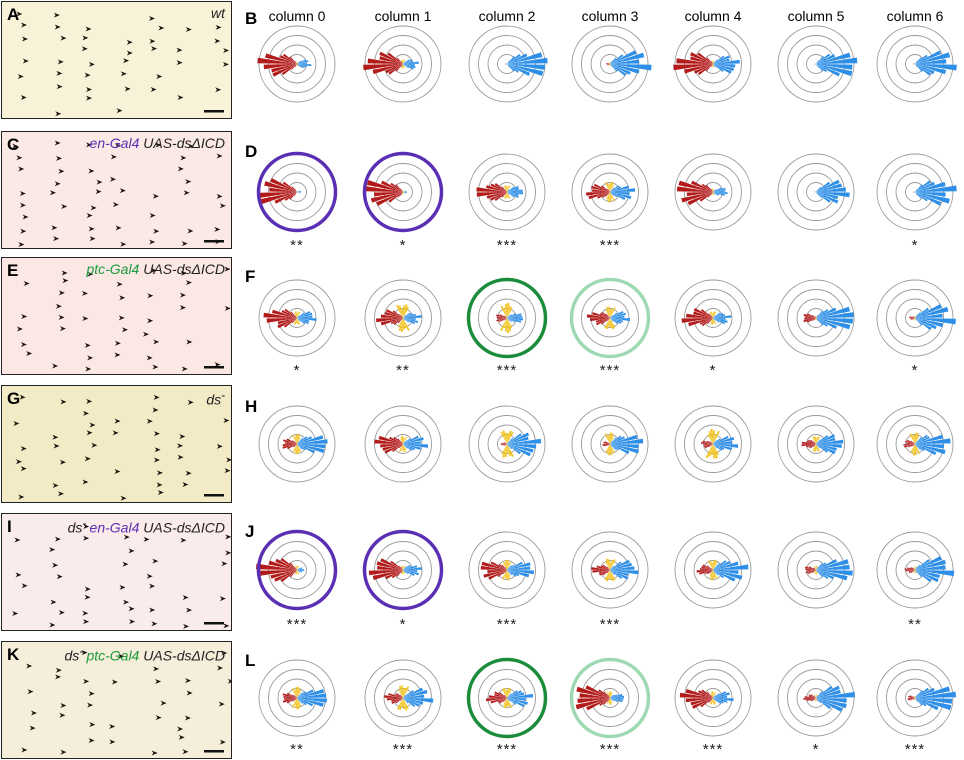  What do you see at coordinates (251, 406) in the screenshot?
I see `panel-label-h: H` at bounding box center [251, 406].